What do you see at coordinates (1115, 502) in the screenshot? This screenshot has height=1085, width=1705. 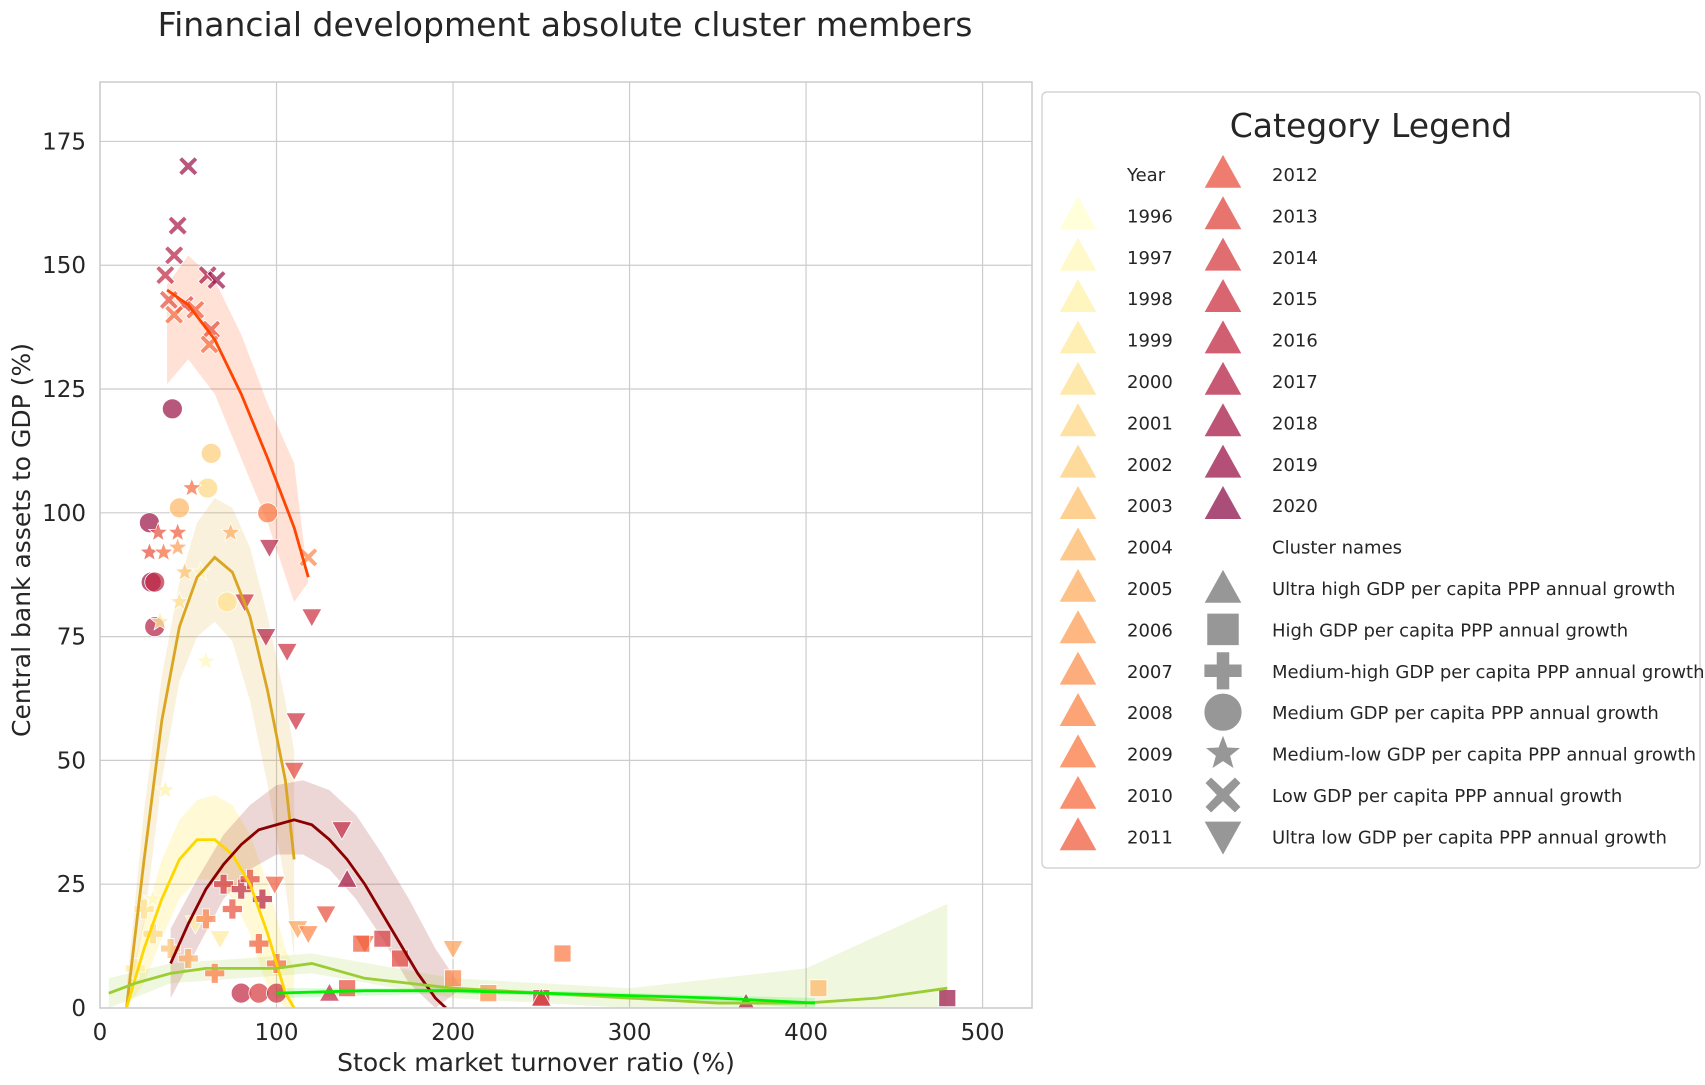 I see `legend-item: 2003` at bounding box center [1115, 502].